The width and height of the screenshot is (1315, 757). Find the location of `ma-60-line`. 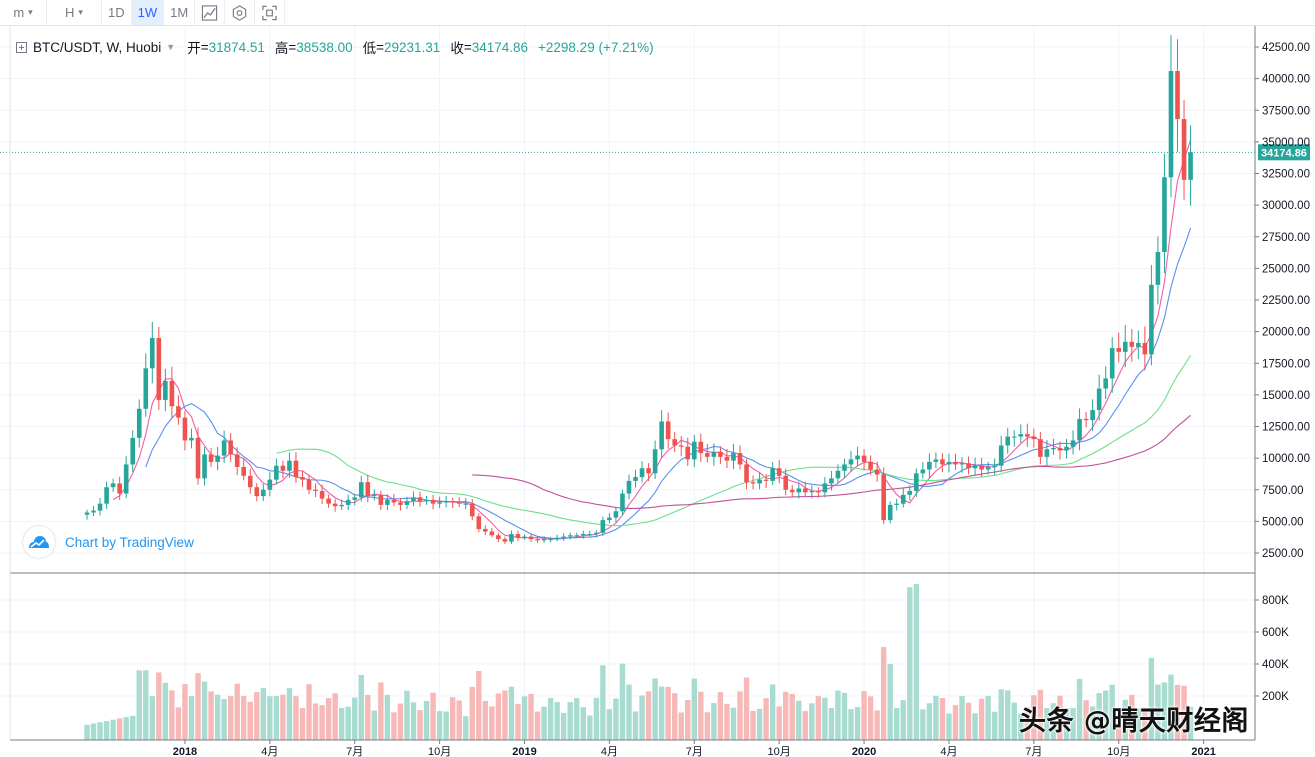

ma-60-line is located at coordinates (831, 461).